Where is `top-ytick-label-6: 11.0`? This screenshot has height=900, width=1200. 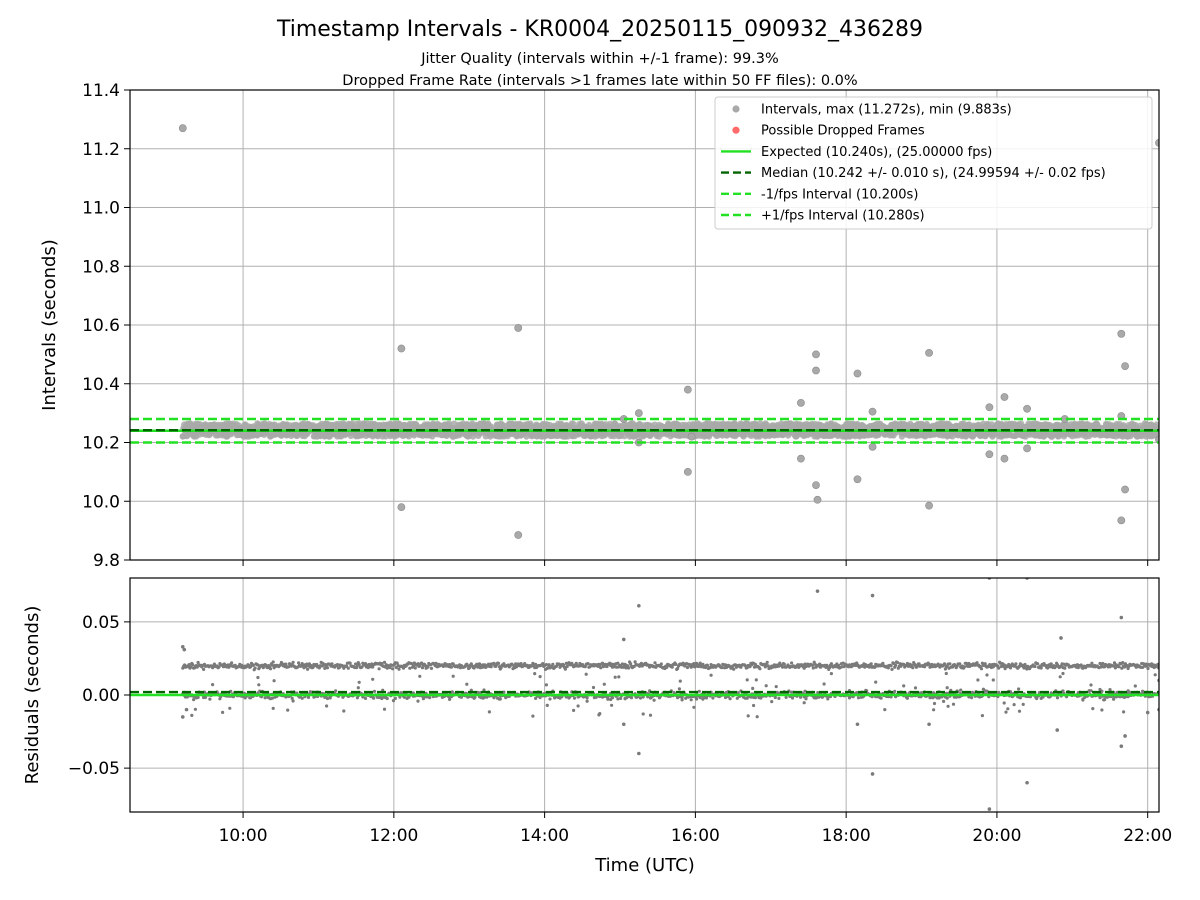 top-ytick-label-6: 11.0 is located at coordinates (101, 209).